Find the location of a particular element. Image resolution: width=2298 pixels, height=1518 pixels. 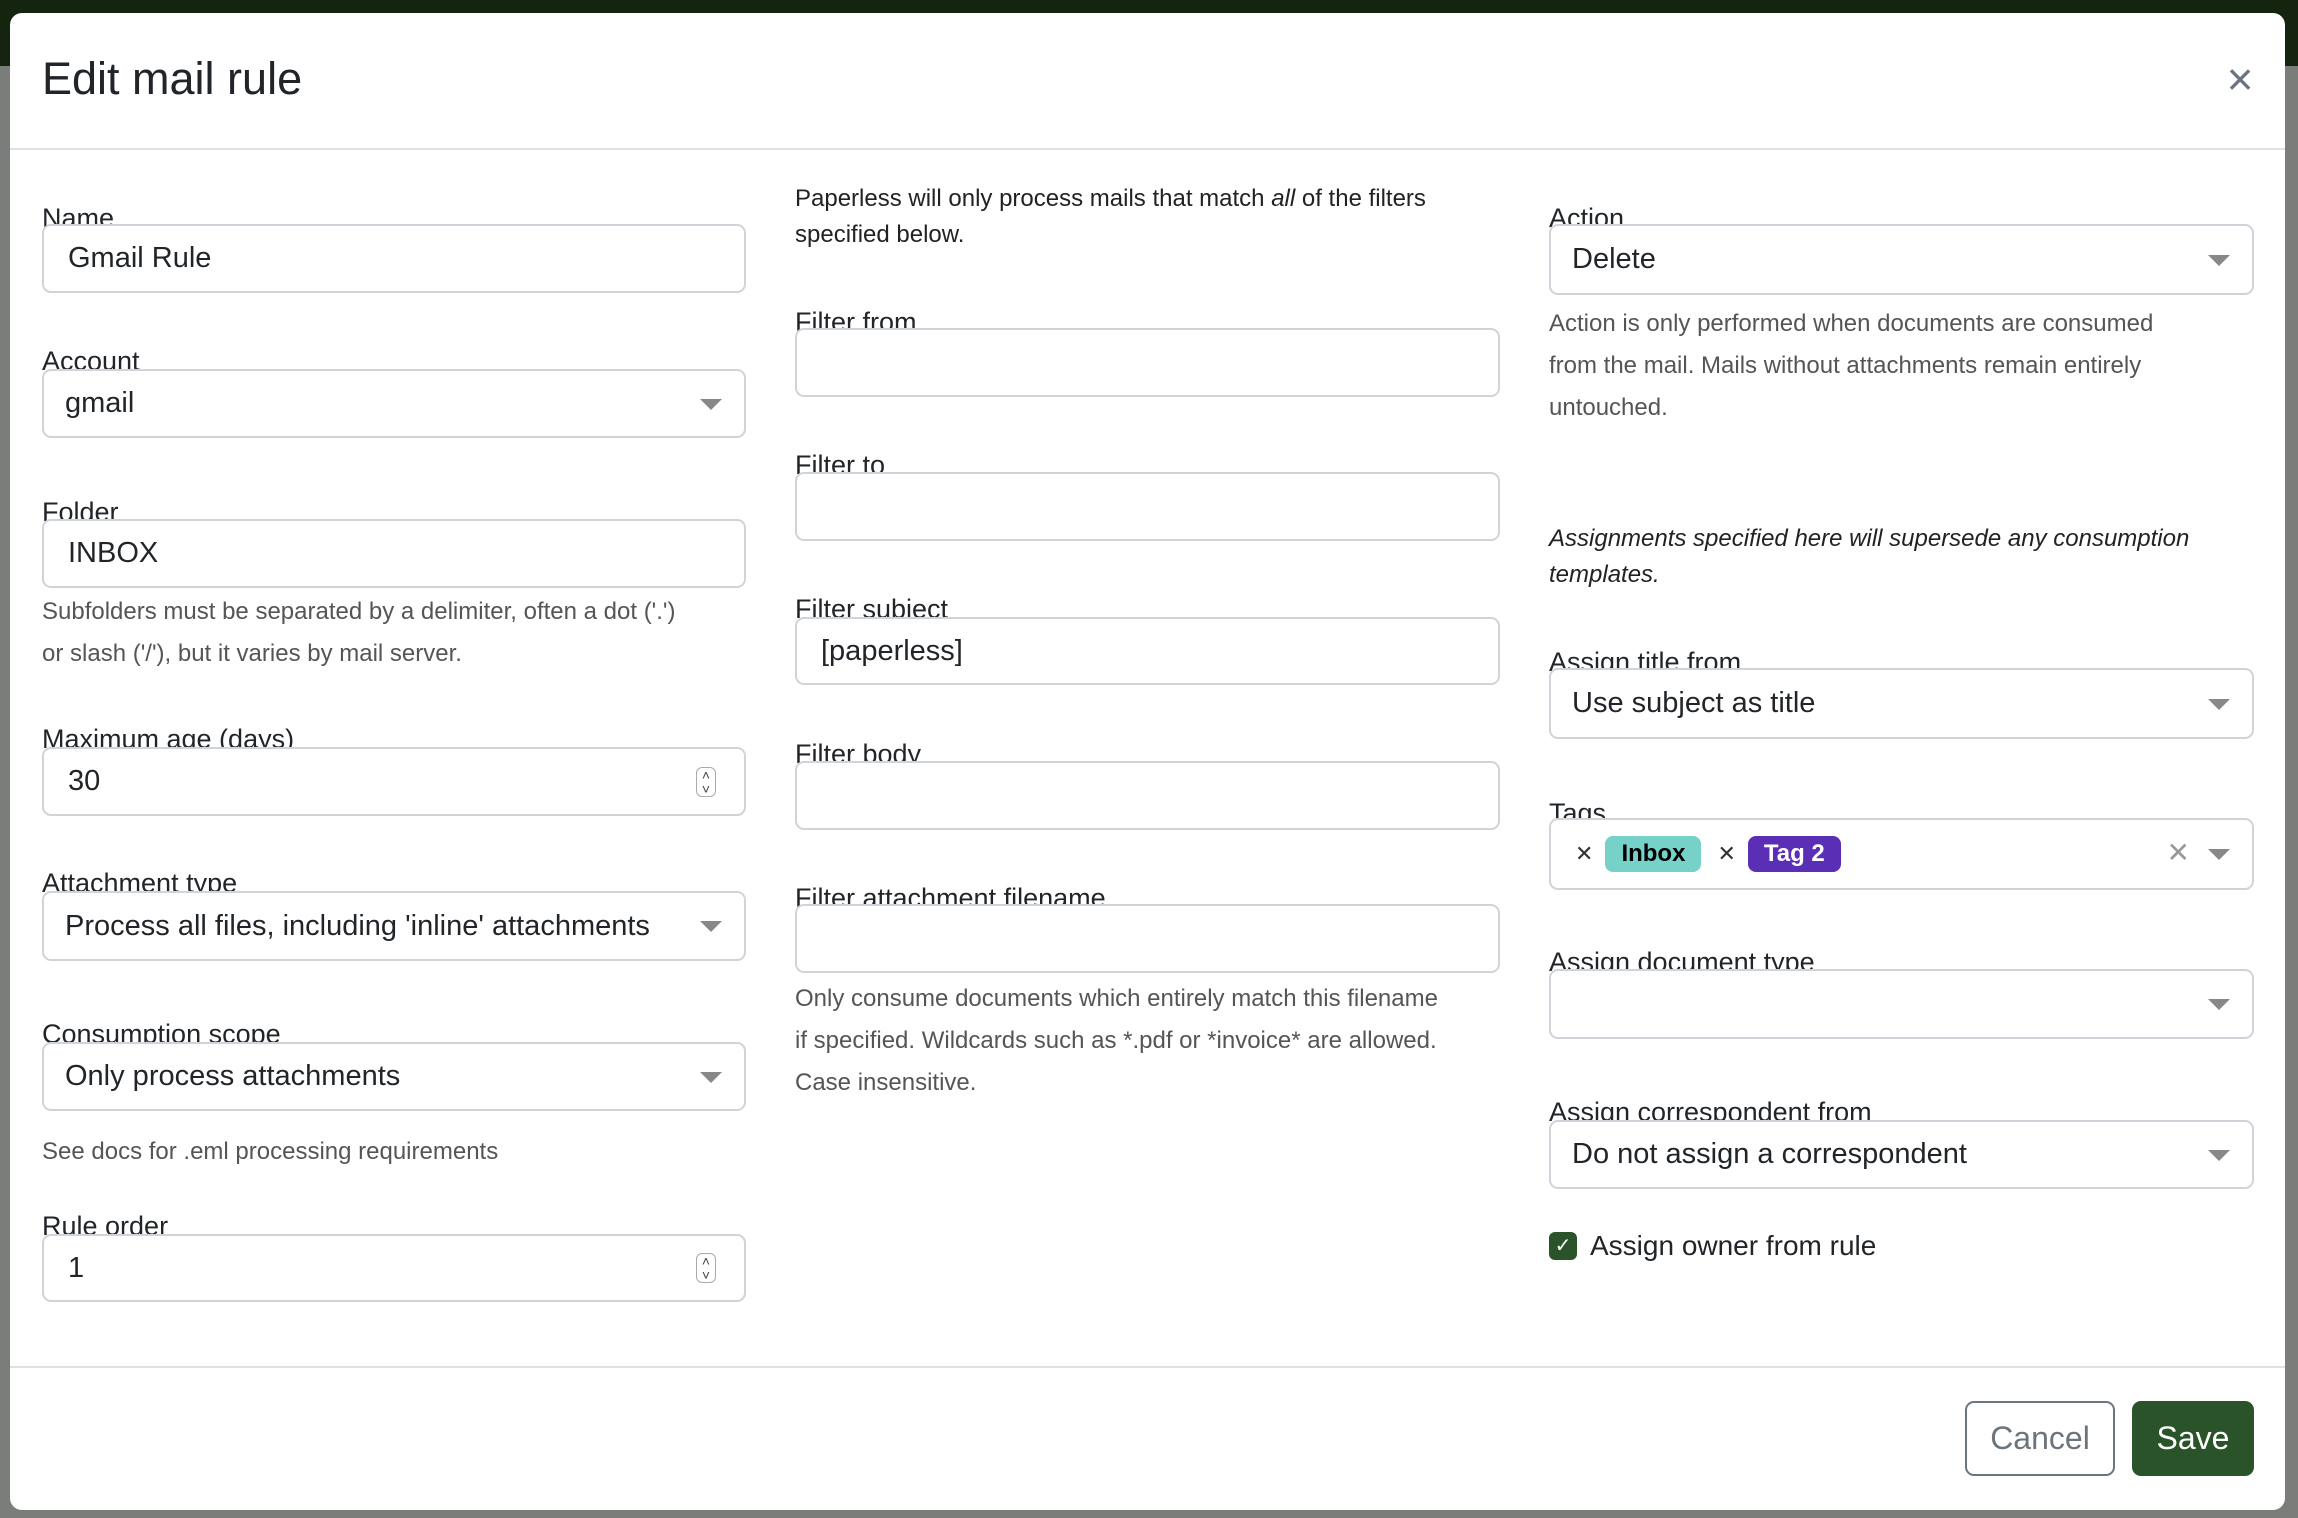

action-value: Delete is located at coordinates (1614, 259).